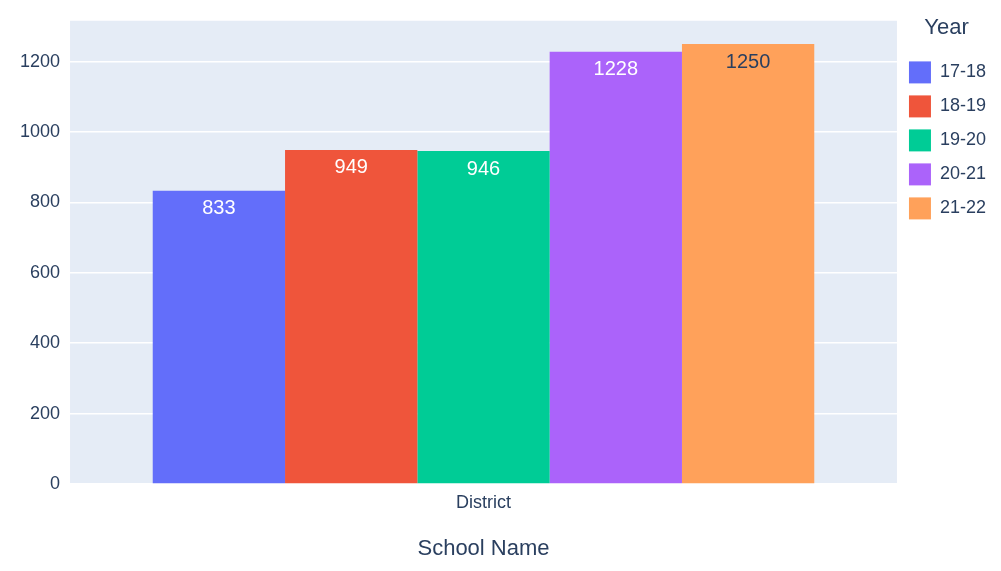 The image size is (1001, 571). Describe the element at coordinates (351, 166) in the screenshot. I see `data-label: 949` at that location.